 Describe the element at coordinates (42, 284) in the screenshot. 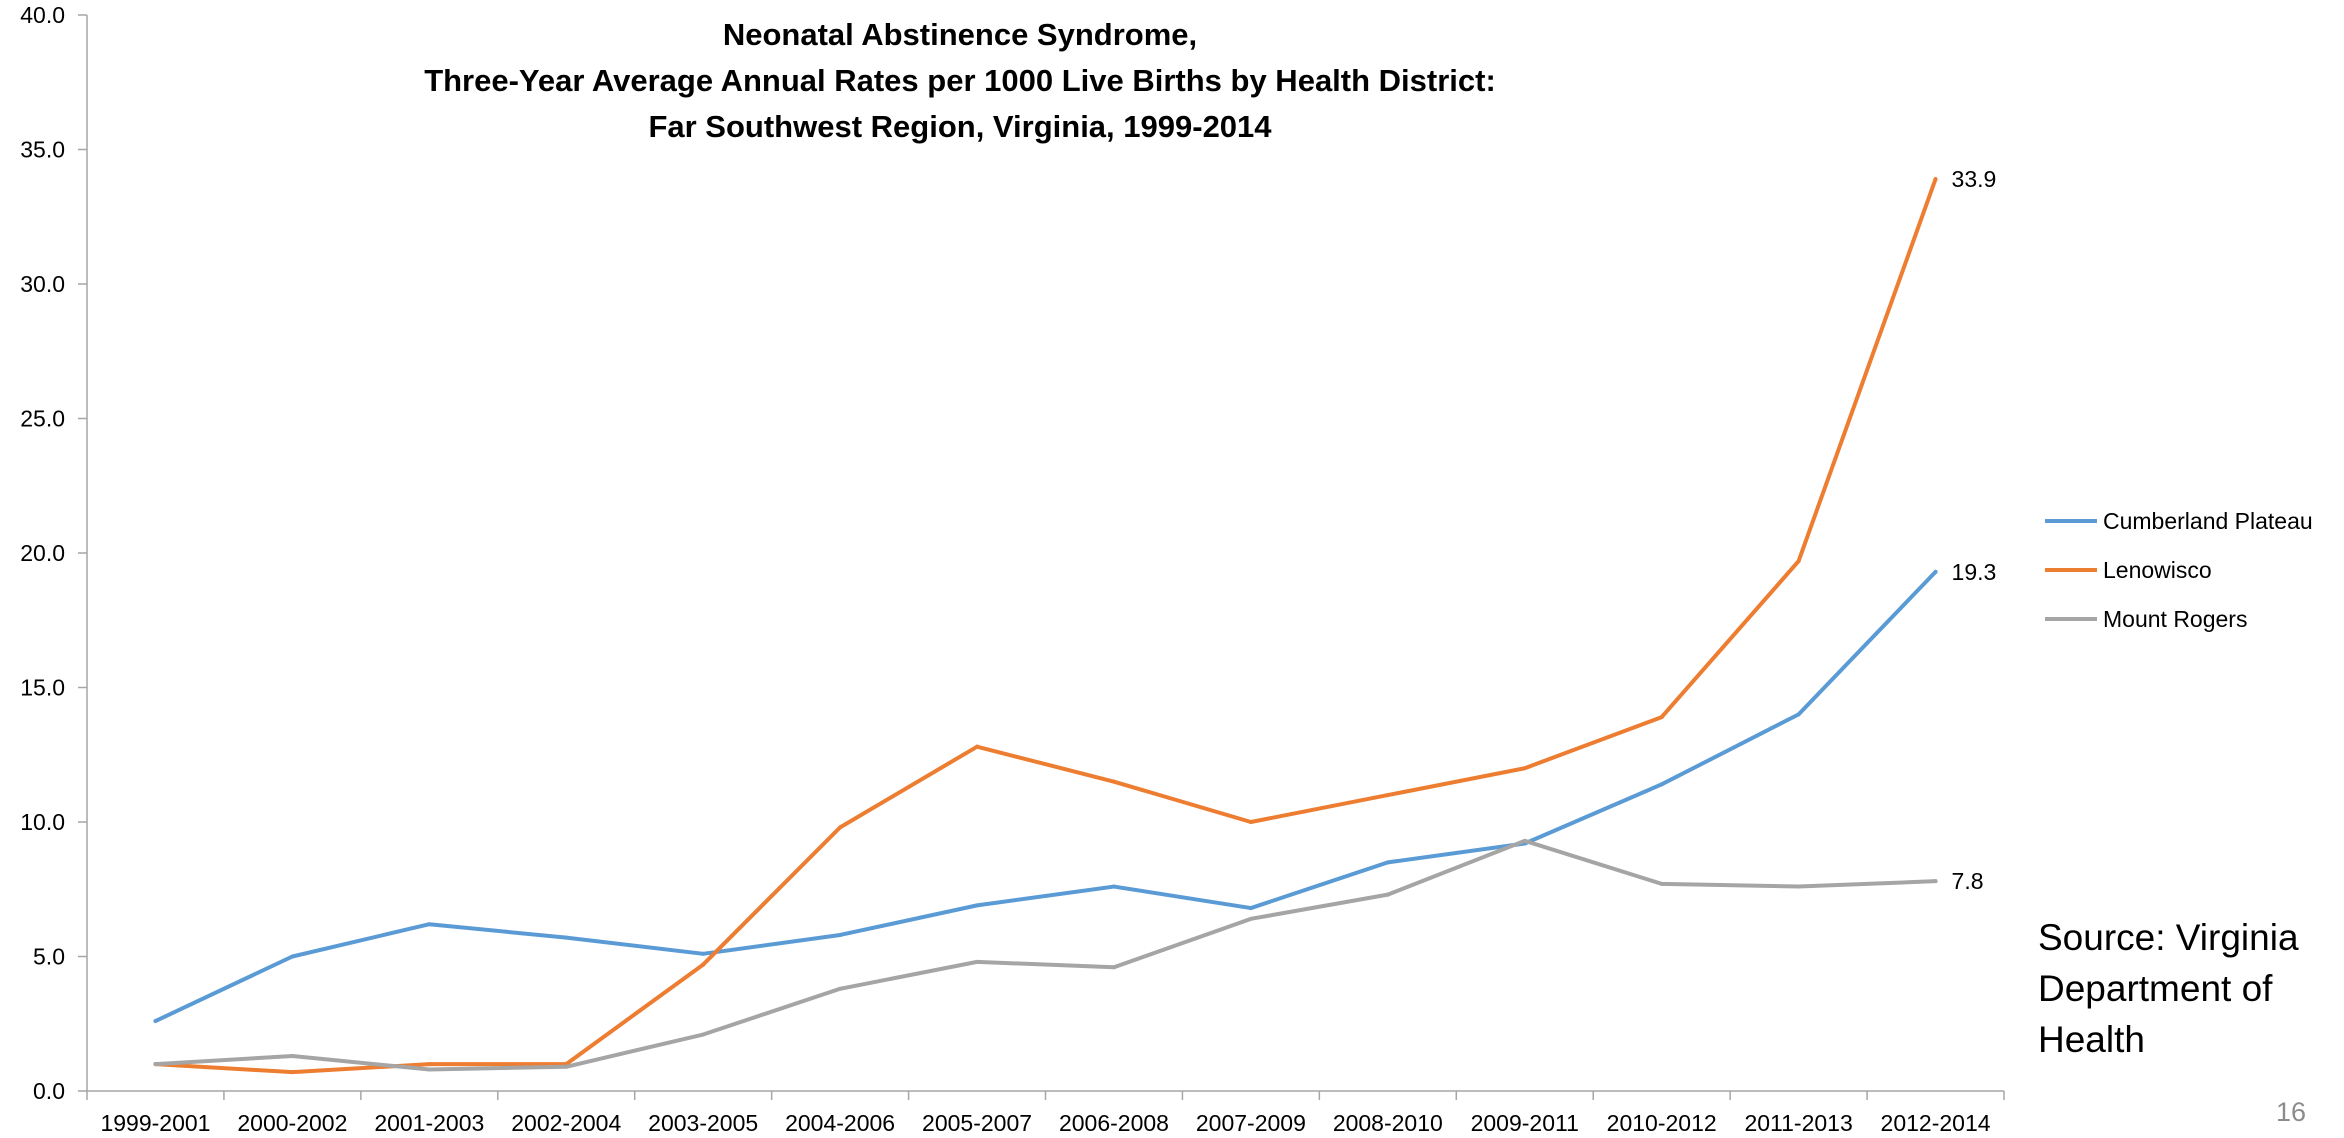

I see `y-tick-label: 30.0` at that location.